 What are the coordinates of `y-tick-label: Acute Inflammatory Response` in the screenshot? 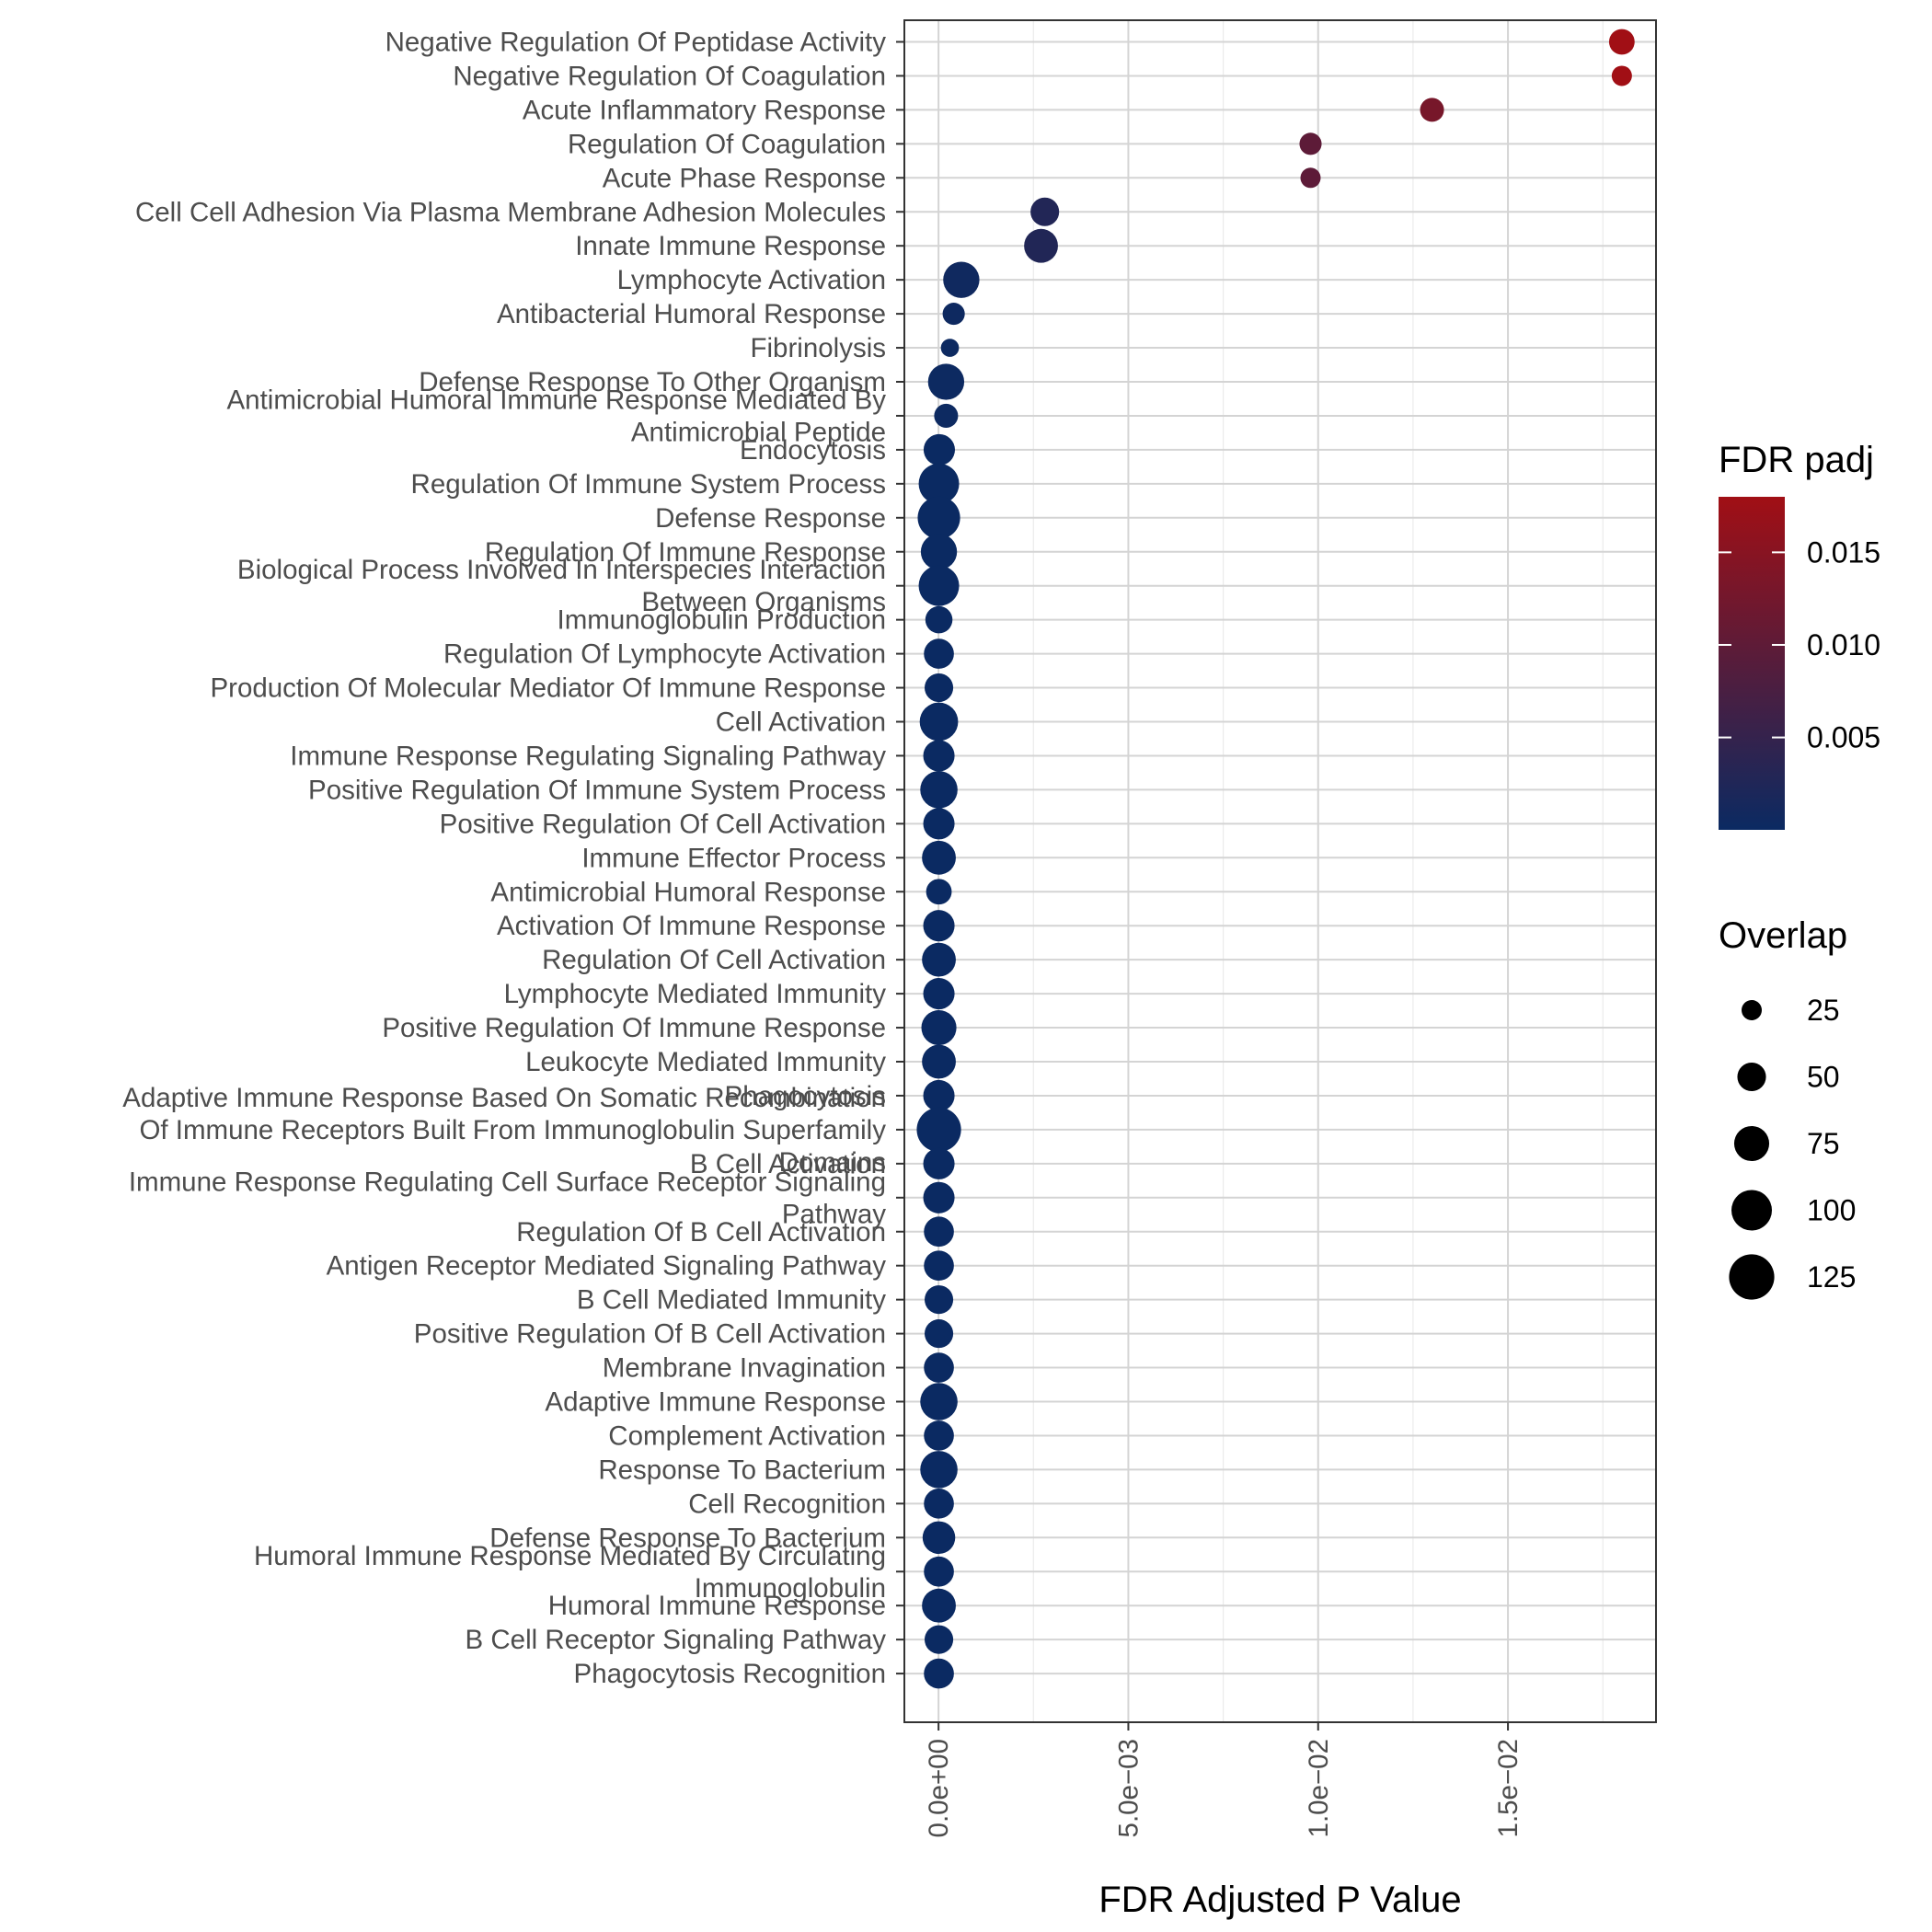 It's located at (704, 110).